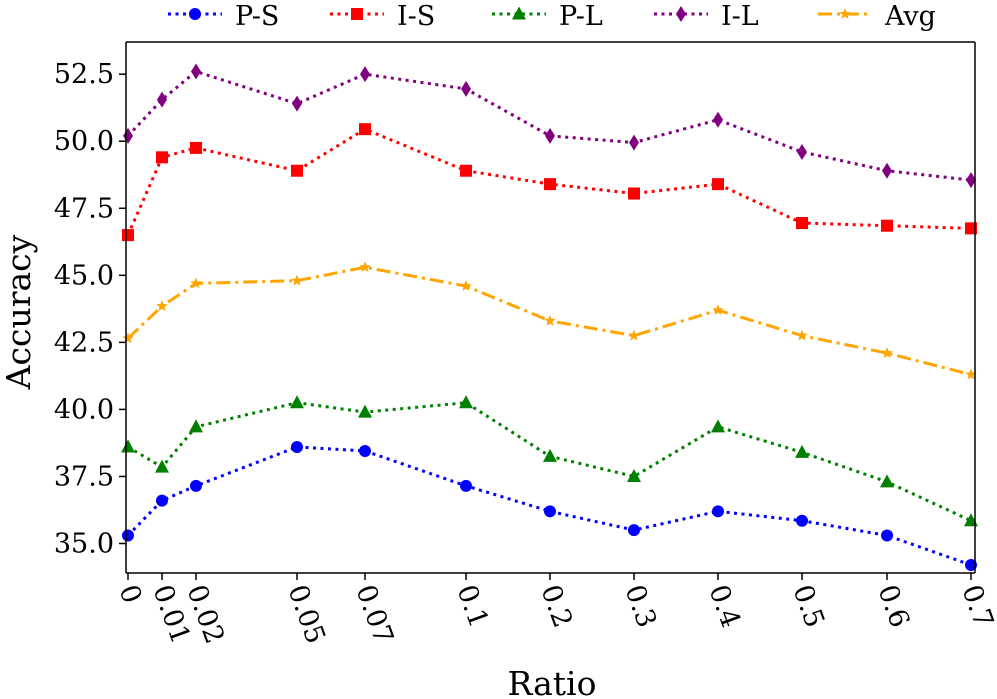  Describe the element at coordinates (640, 606) in the screenshot. I see `x-tick-label: 0.3` at that location.